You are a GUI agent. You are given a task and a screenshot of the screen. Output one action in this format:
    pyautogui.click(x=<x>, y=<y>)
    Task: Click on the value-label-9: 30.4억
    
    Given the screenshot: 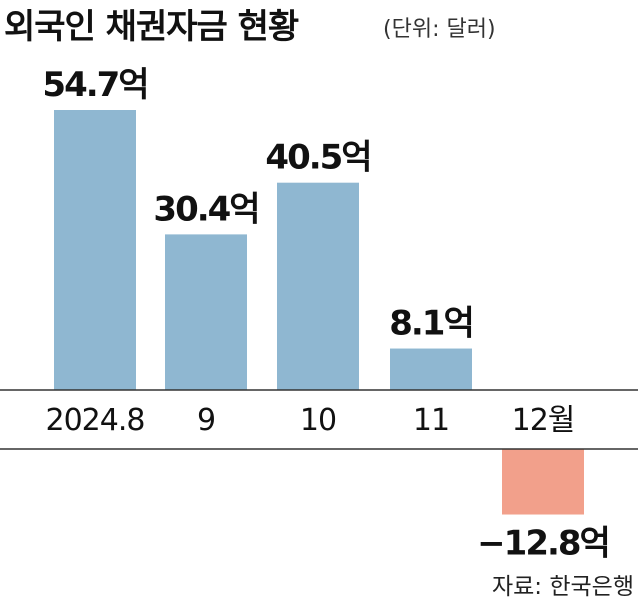 What is the action you would take?
    pyautogui.click(x=205, y=209)
    